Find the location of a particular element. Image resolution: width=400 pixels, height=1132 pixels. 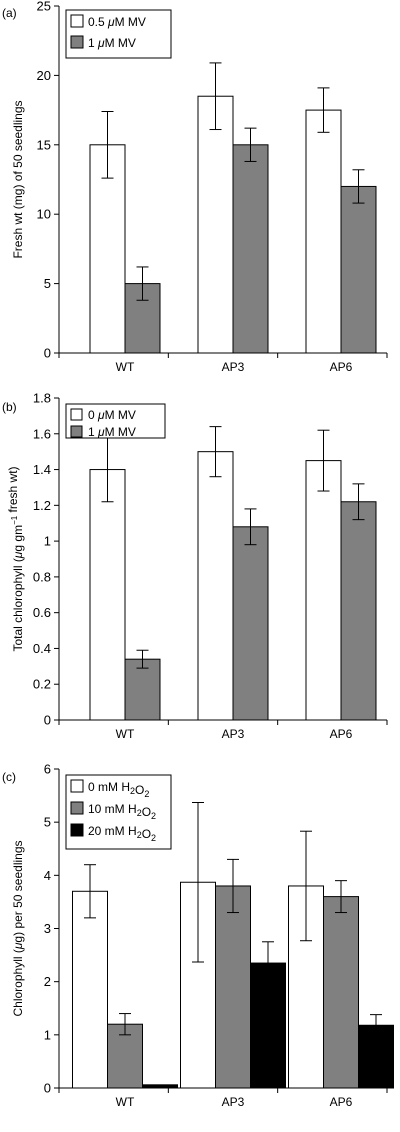

y-tick-label: 15 is located at coordinates (44, 144).